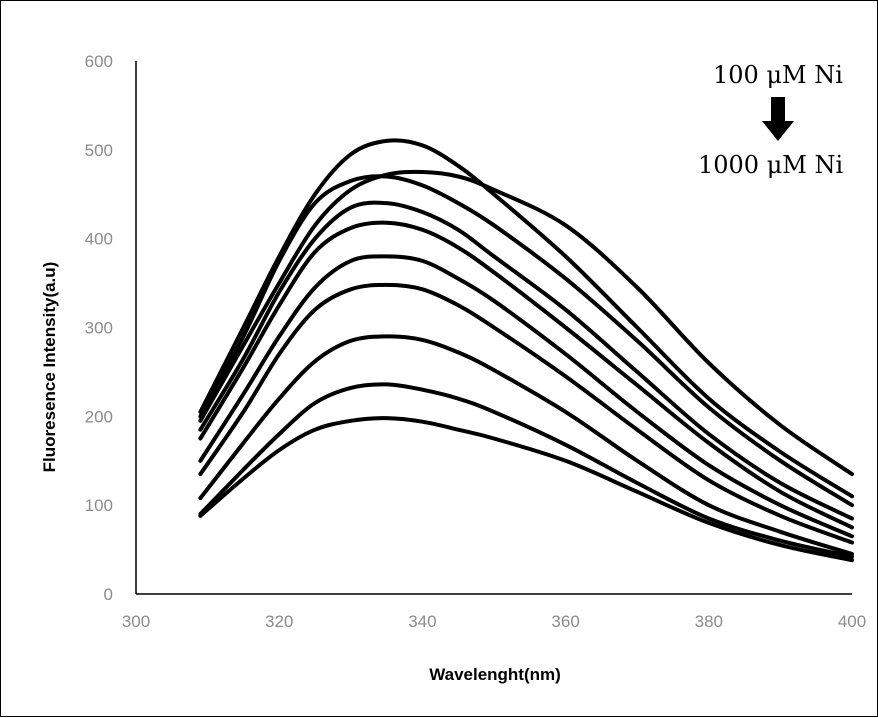 The width and height of the screenshot is (878, 718). Describe the element at coordinates (108, 594) in the screenshot. I see `y-tick-label: 0` at that location.